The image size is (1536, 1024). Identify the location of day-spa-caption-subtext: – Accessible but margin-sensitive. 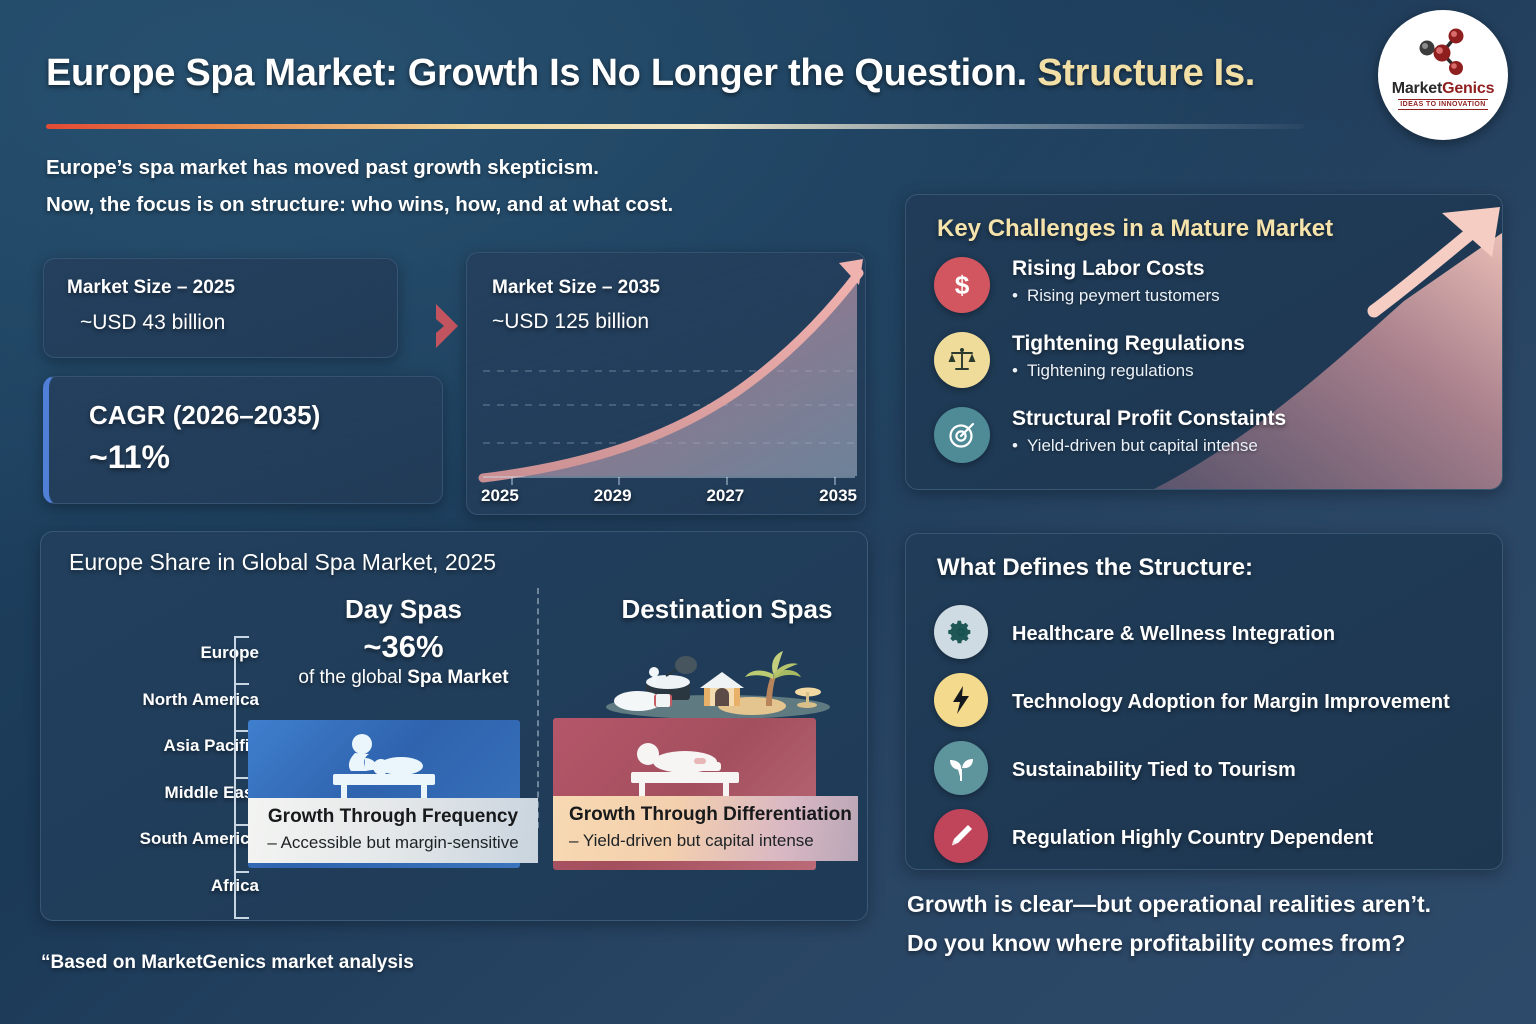
(393, 842).